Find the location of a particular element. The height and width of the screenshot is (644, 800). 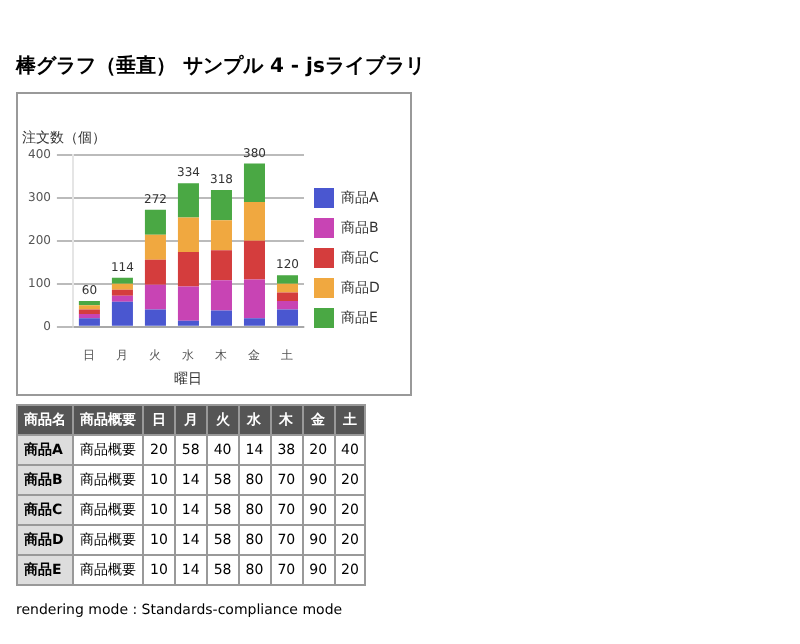

chart-title: 棒グラフ（垂直） サンプル 4 - jsライブラリ is located at coordinates (220, 67).